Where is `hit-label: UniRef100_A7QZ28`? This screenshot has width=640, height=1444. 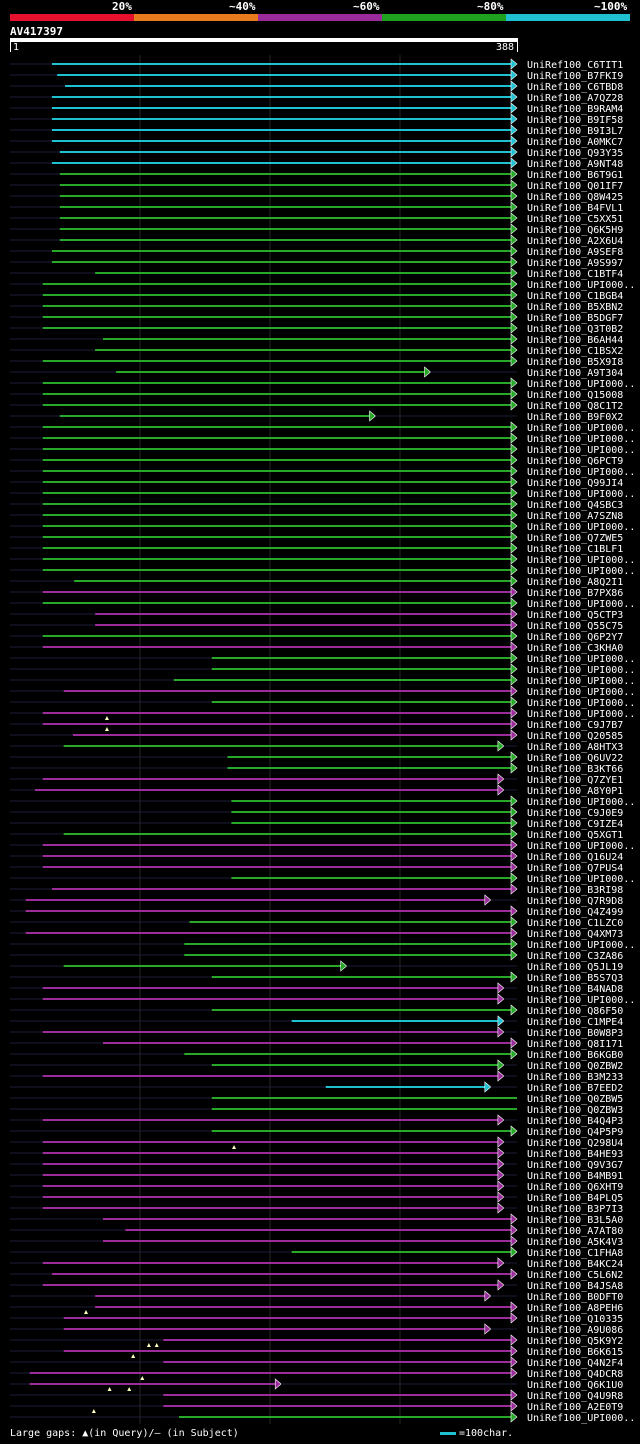
hit-label: UniRef100_A7QZ28 is located at coordinates (575, 98).